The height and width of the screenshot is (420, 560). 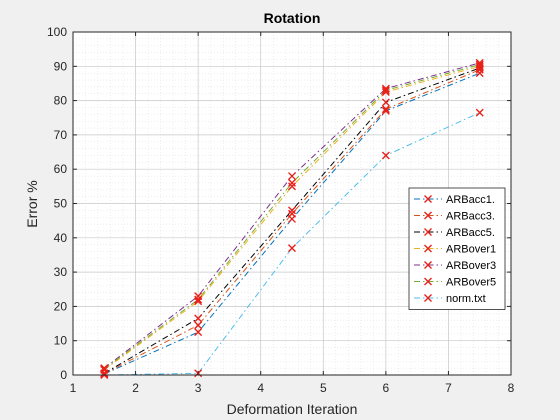 I want to click on x-tick-label: 6, so click(x=386, y=388).